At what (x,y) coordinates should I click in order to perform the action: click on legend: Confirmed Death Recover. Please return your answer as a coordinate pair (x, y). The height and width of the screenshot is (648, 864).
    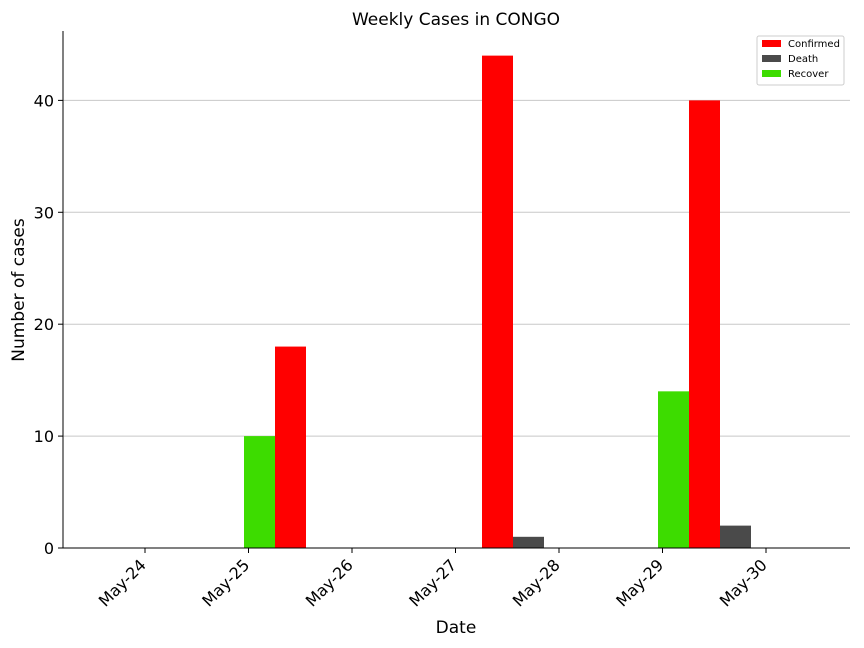
    Looking at the image, I should click on (800, 60).